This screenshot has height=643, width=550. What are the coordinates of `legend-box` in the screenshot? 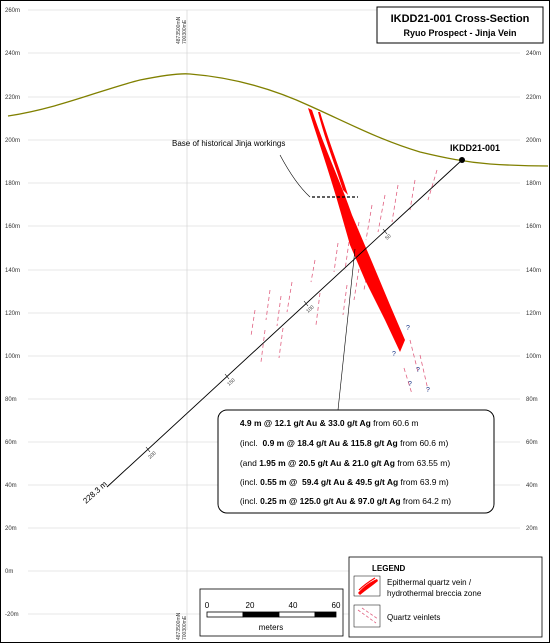 It's located at (445, 597).